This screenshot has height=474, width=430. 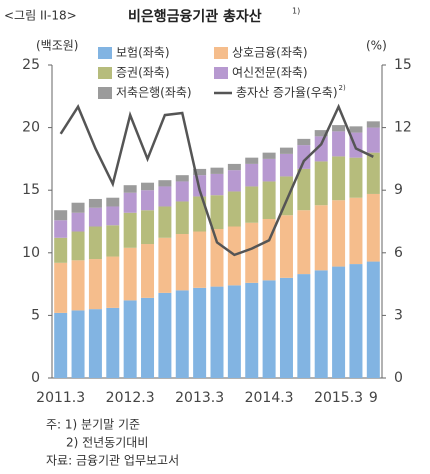 I want to click on y2-tick-label: 6, so click(x=398, y=253).